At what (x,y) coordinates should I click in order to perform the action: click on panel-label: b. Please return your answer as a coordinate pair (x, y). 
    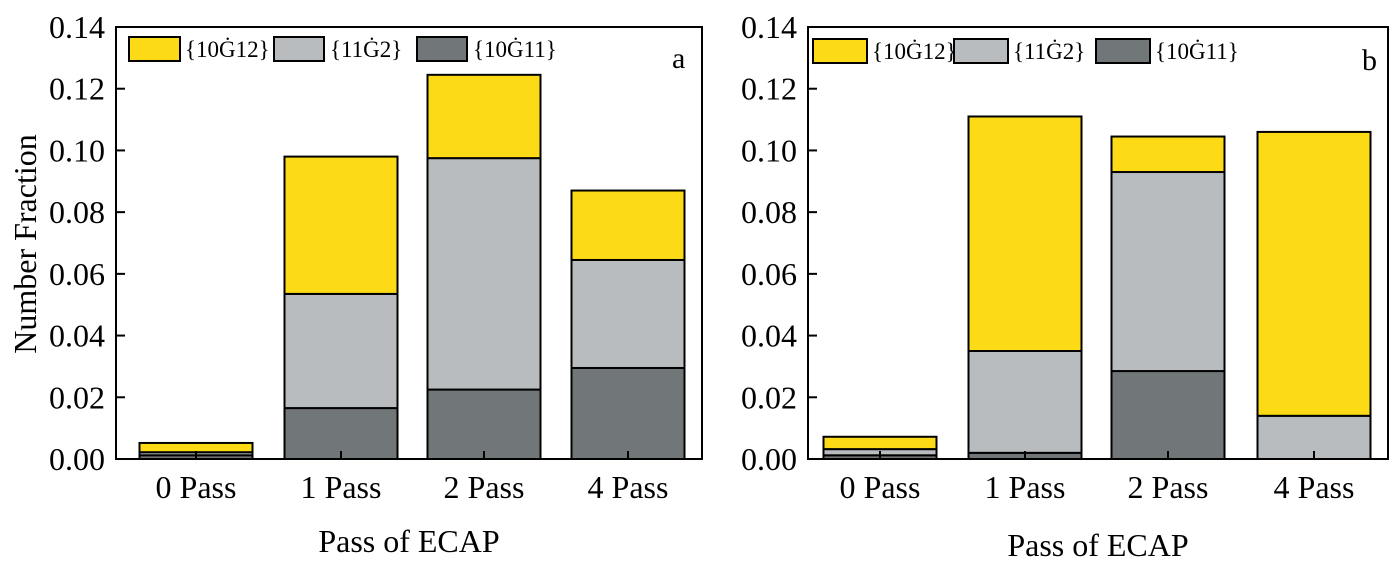
    Looking at the image, I should click on (1369, 60).